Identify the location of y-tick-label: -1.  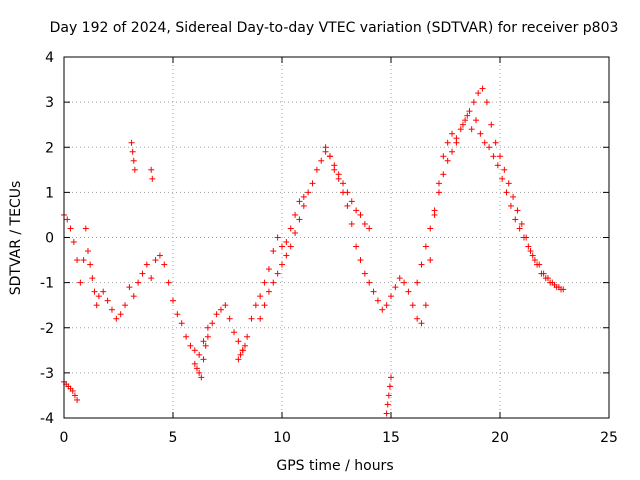
(47, 284).